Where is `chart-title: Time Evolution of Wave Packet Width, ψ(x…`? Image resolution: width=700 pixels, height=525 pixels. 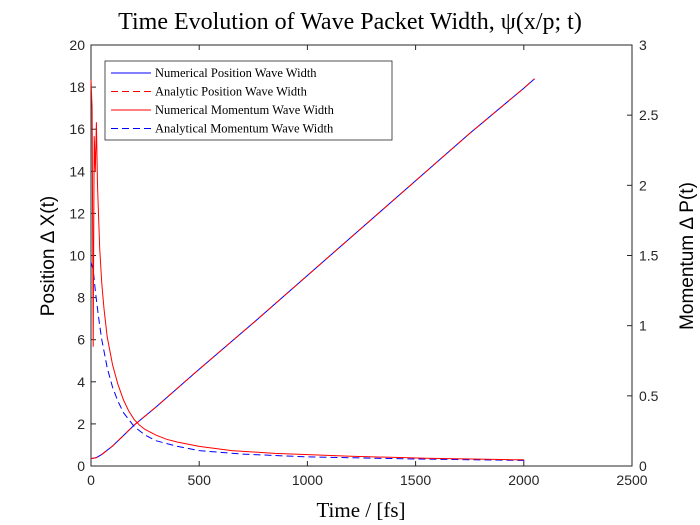
chart-title: Time Evolution of Wave Packet Width, ψ(x… is located at coordinates (350, 22).